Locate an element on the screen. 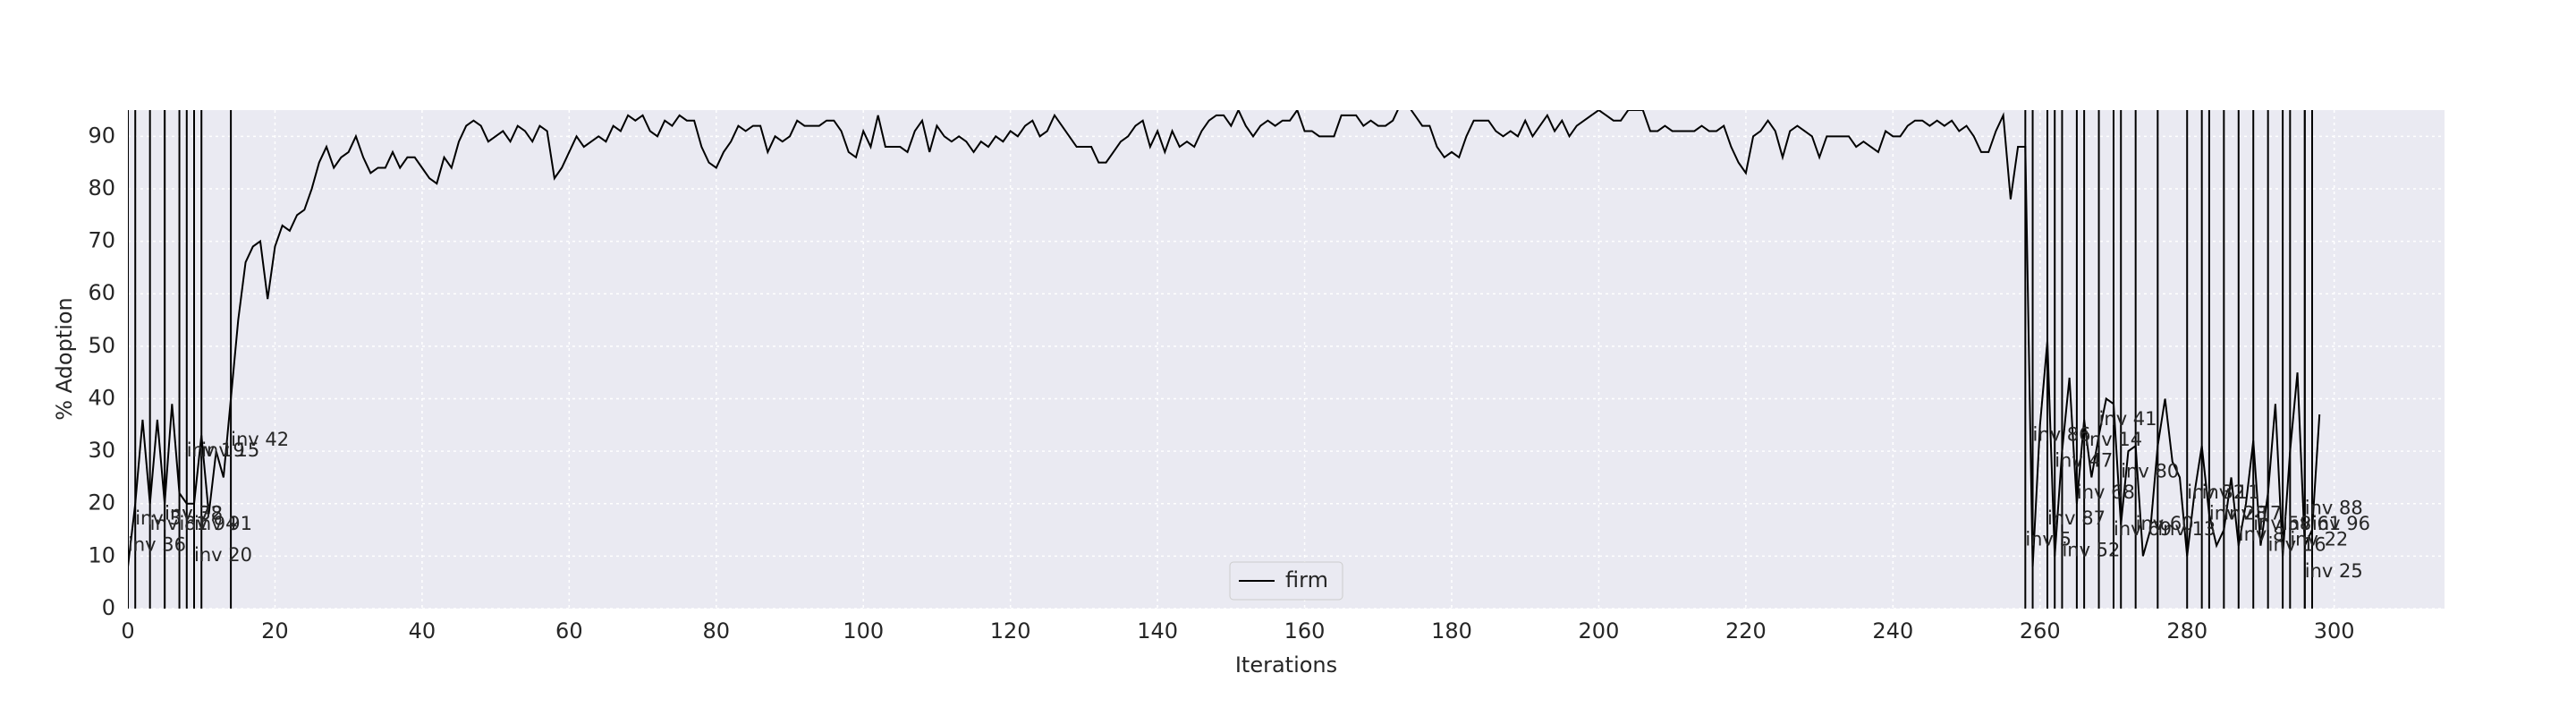 Image resolution: width=2576 pixels, height=716 pixels. x-tick-label: 100 is located at coordinates (863, 631).